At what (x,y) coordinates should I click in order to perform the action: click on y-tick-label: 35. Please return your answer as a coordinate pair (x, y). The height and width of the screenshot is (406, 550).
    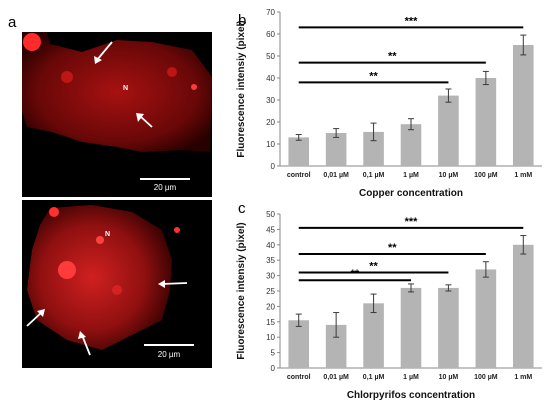
    Looking at the image, I should click on (270, 260).